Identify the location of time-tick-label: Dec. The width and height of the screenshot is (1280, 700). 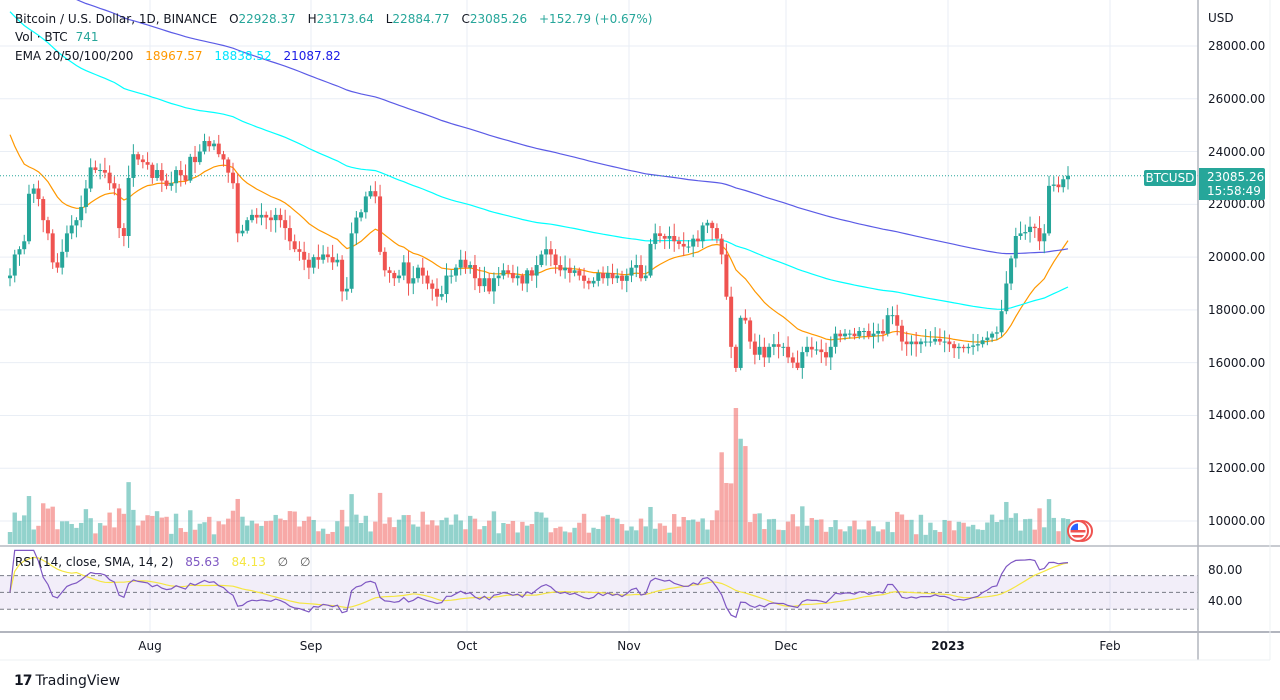
(786, 646).